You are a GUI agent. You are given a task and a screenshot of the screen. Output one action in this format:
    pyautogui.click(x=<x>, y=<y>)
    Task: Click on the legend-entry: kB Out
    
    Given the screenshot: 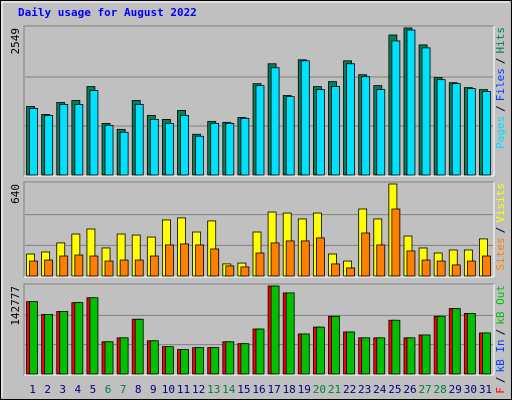 What is the action you would take?
    pyautogui.click(x=500, y=305)
    